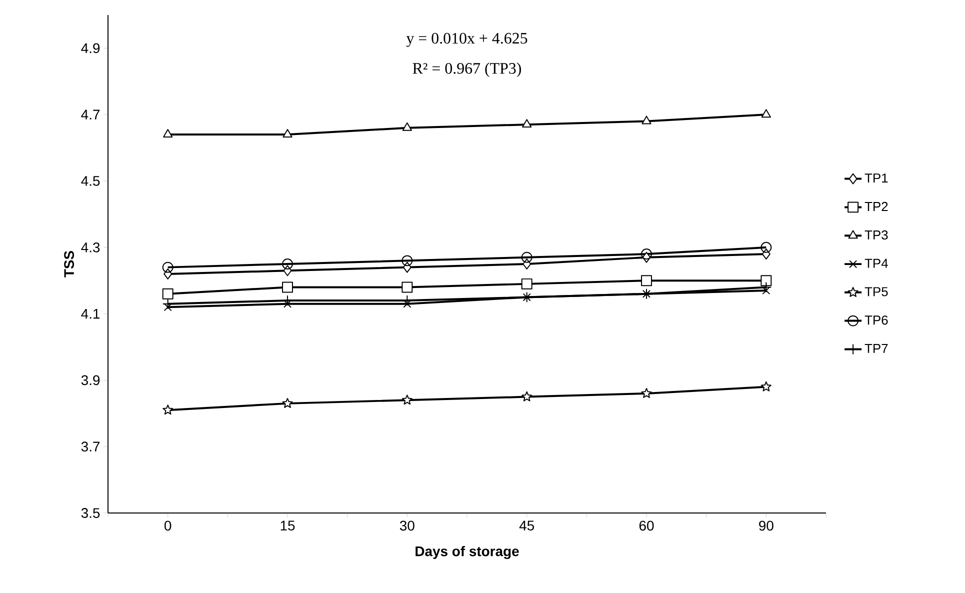  What do you see at coordinates (90, 247) in the screenshot?
I see `y-tick-label: 4.3` at bounding box center [90, 247].